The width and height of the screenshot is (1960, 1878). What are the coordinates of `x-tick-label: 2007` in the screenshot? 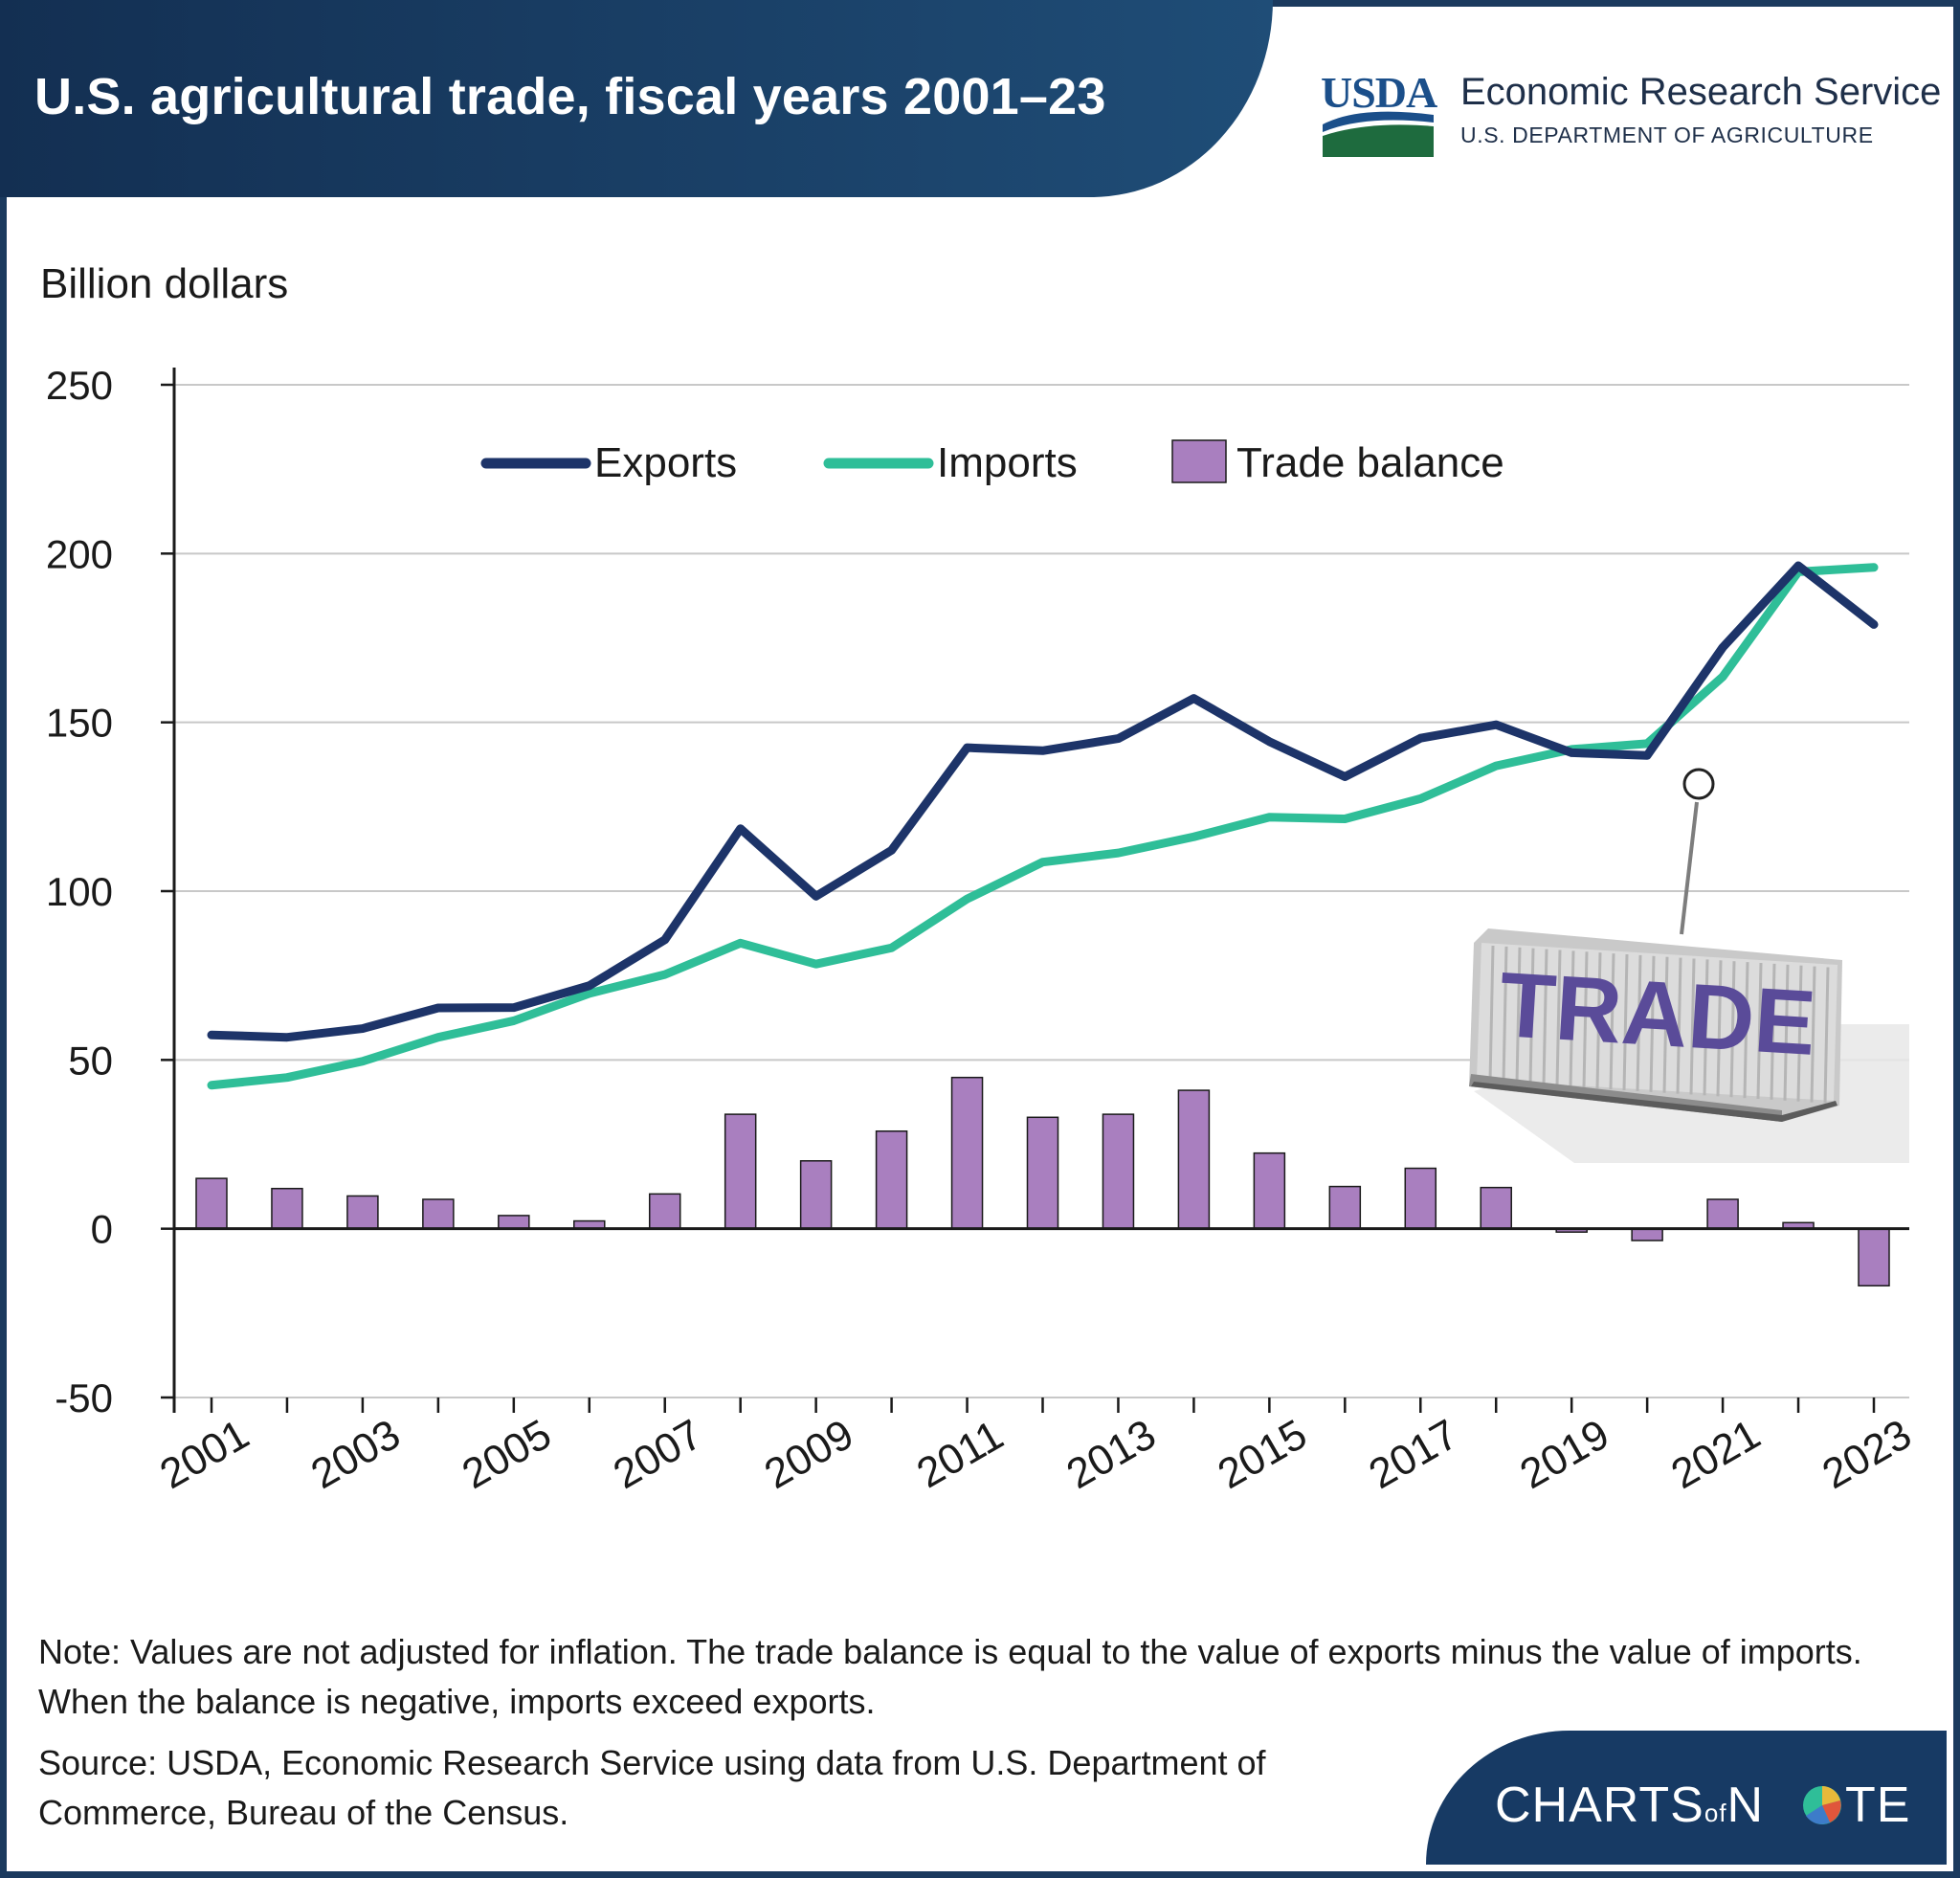 It's located at (658, 1454).